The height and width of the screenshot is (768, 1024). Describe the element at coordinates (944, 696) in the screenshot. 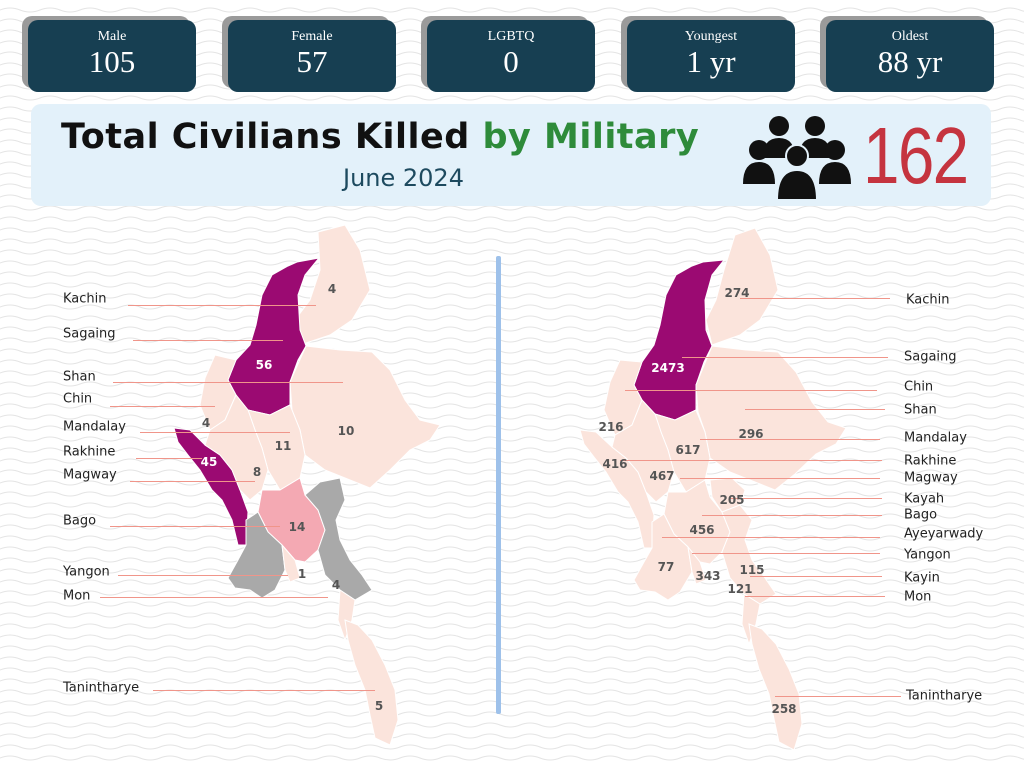

I see `right-label-tanintharye: Tanintharye` at that location.